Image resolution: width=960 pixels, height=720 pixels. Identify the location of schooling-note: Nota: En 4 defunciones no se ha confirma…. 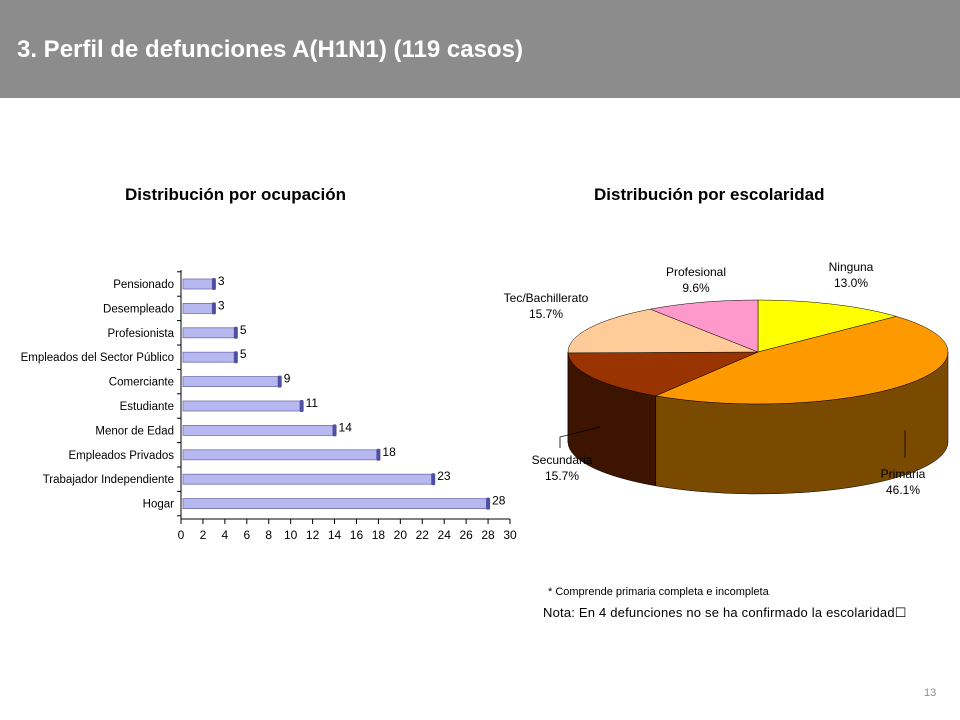
(725, 613).